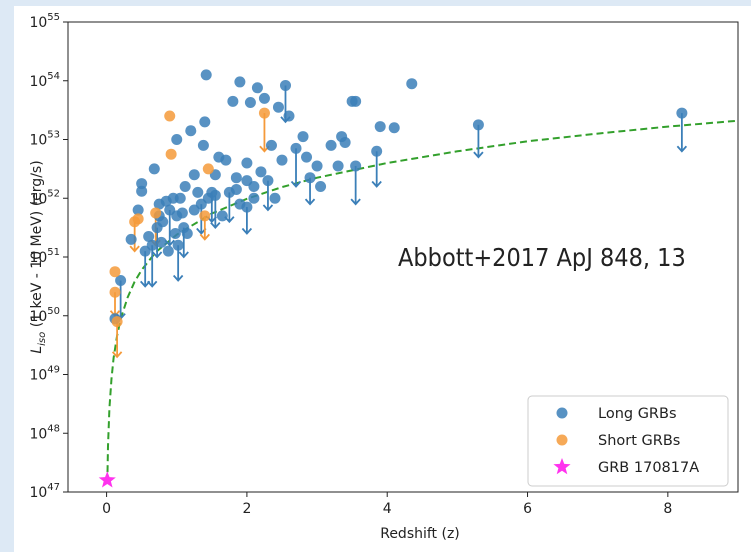 The width and height of the screenshot is (751, 552). I want to click on y-tick-label: 1051, so click(44, 256).